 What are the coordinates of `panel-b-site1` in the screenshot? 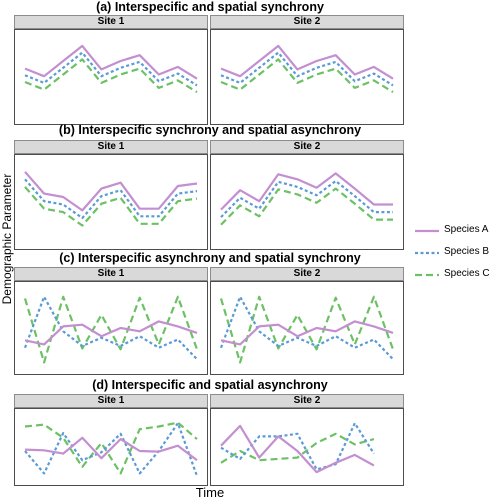 It's located at (111, 202).